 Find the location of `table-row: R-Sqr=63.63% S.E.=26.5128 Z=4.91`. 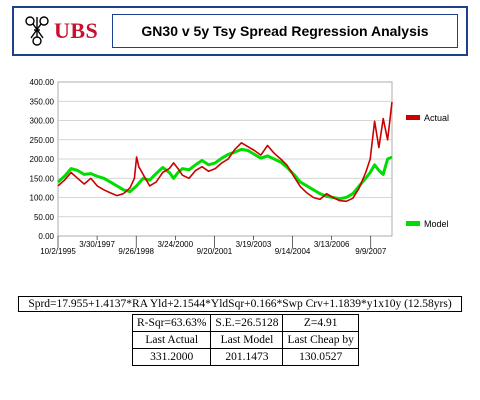

table-row: R-Sqr=63.63% S.E.=26.5128 Z=4.91 is located at coordinates (245, 323).